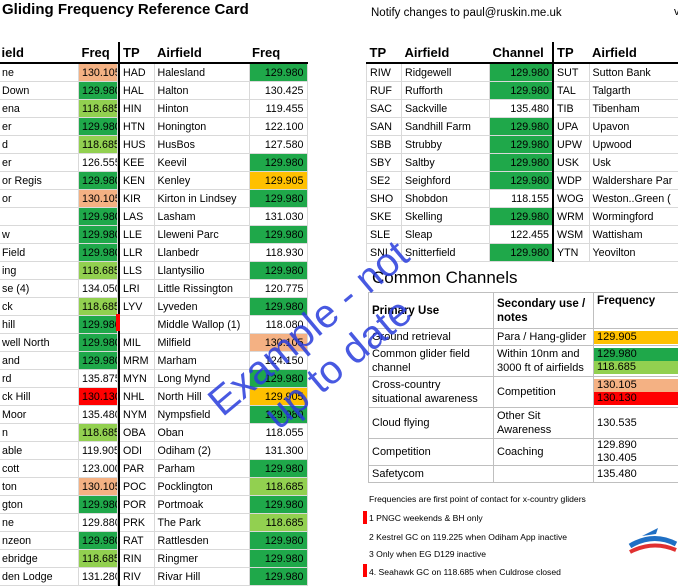  What do you see at coordinates (571, 91) in the screenshot?
I see `tp-code: TAL` at bounding box center [571, 91].